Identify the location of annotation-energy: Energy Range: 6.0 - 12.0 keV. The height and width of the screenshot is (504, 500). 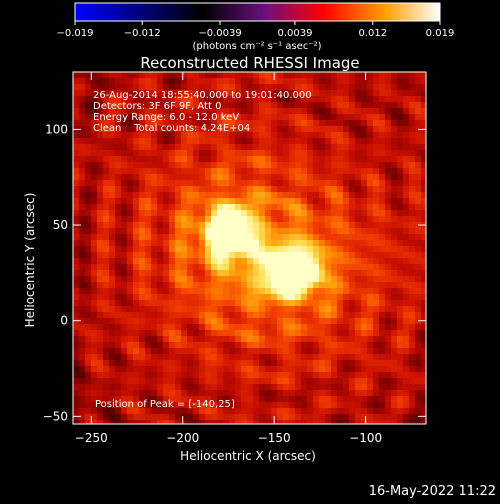
(166, 117).